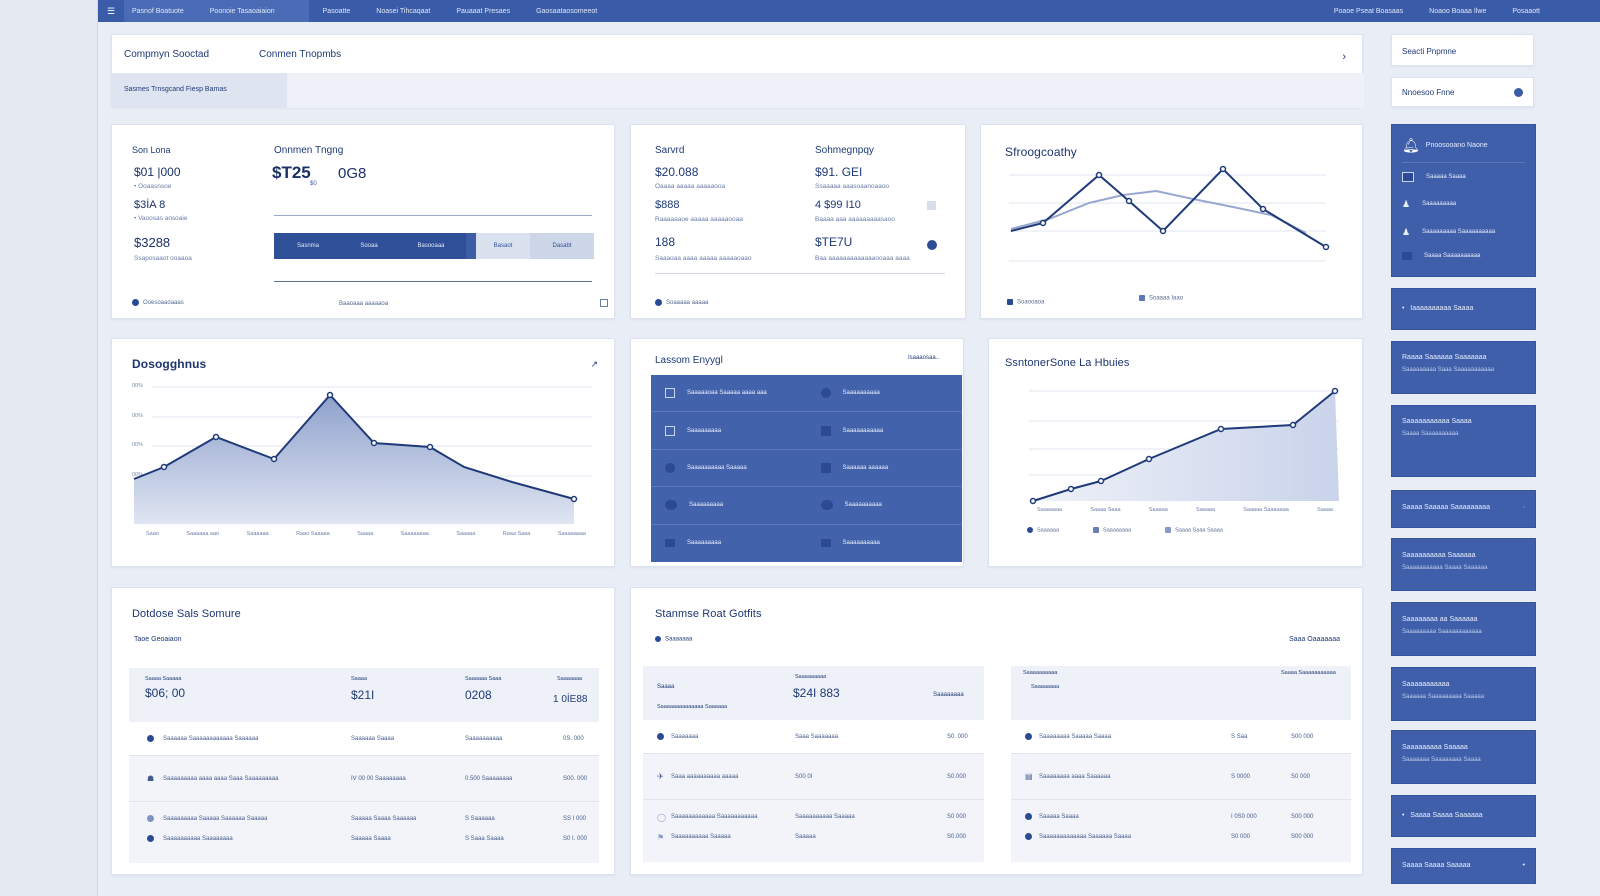 This screenshot has width=1600, height=896. I want to click on right-card-subtitle: Saaaaaaaaa Saaa Saaaaaaaaaaa, so click(1448, 370).